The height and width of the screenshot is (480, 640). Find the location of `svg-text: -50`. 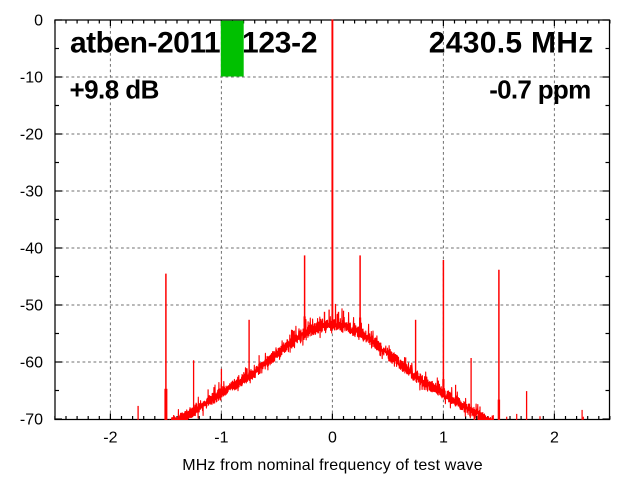

svg-text: -50 is located at coordinates (31, 306).